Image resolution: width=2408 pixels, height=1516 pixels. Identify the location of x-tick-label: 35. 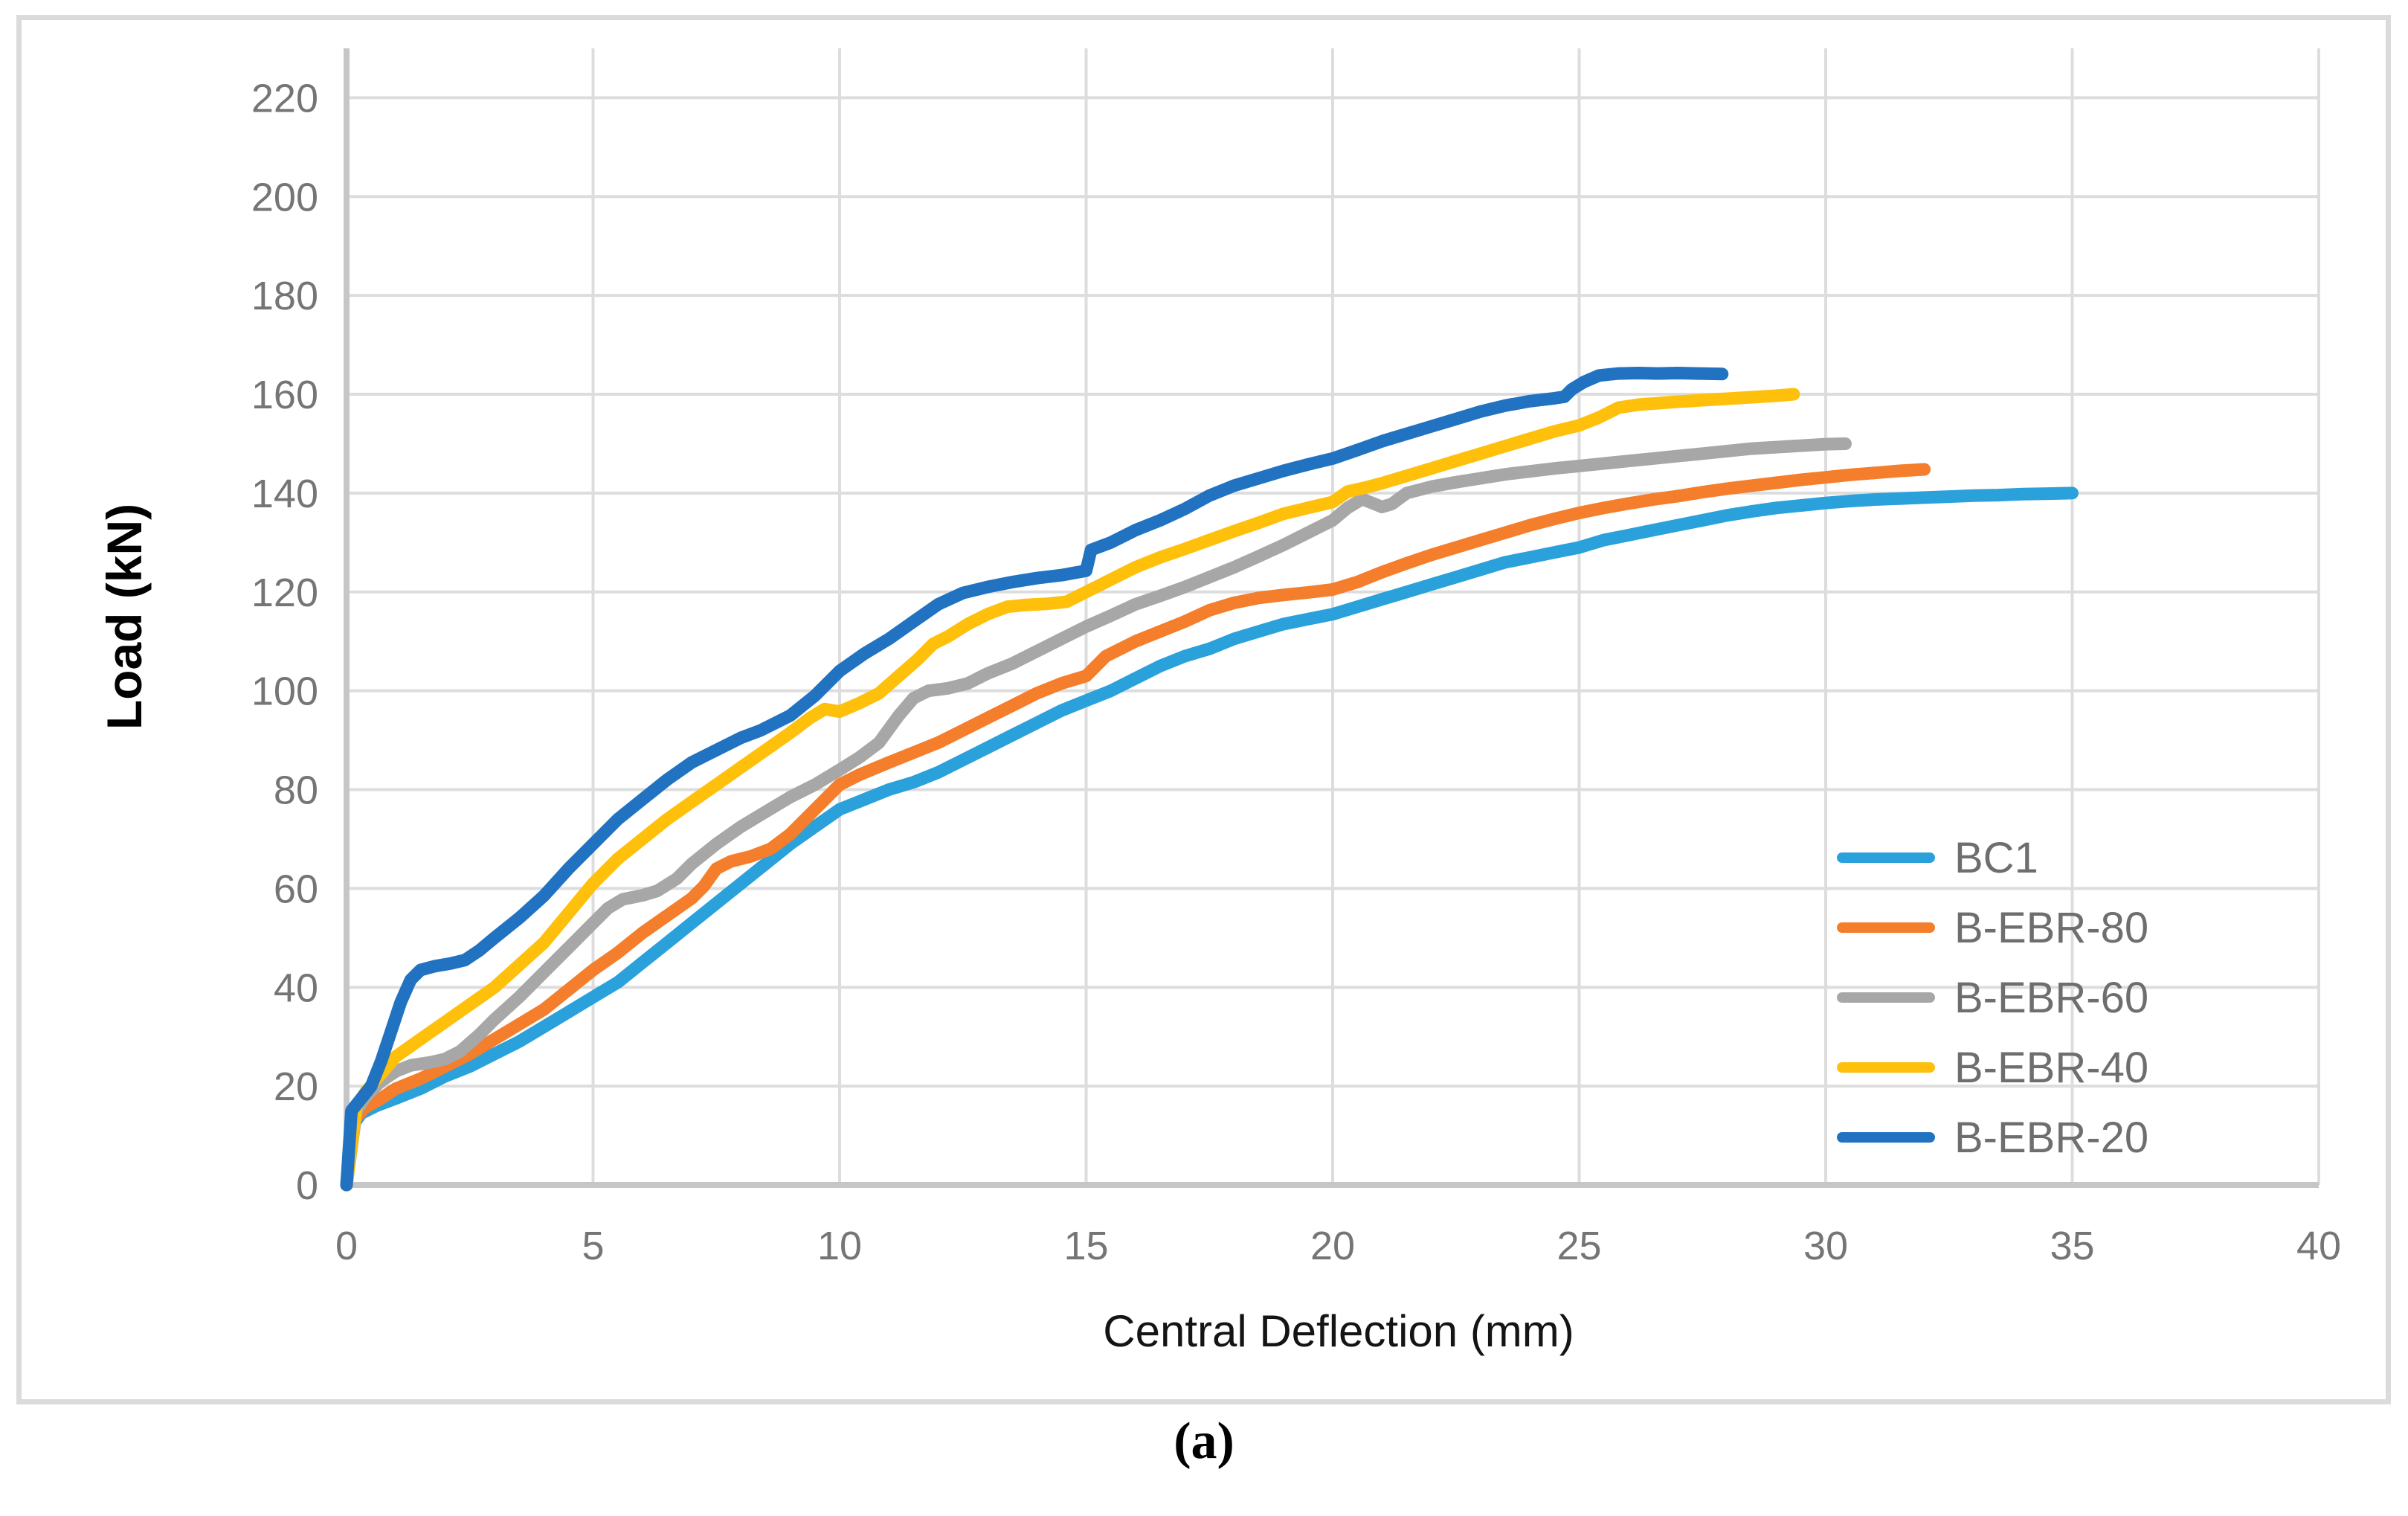
(2072, 1246).